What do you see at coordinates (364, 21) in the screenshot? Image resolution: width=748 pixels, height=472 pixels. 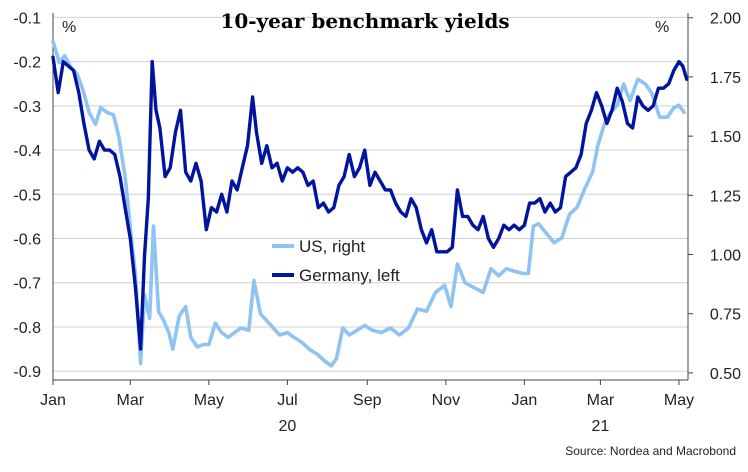 I see `chart-title: 10-year benchmark yields` at bounding box center [364, 21].